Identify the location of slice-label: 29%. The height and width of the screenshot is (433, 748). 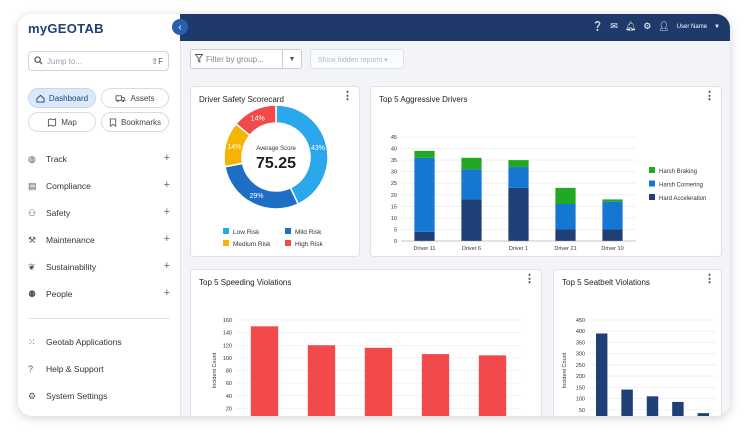
(256, 196).